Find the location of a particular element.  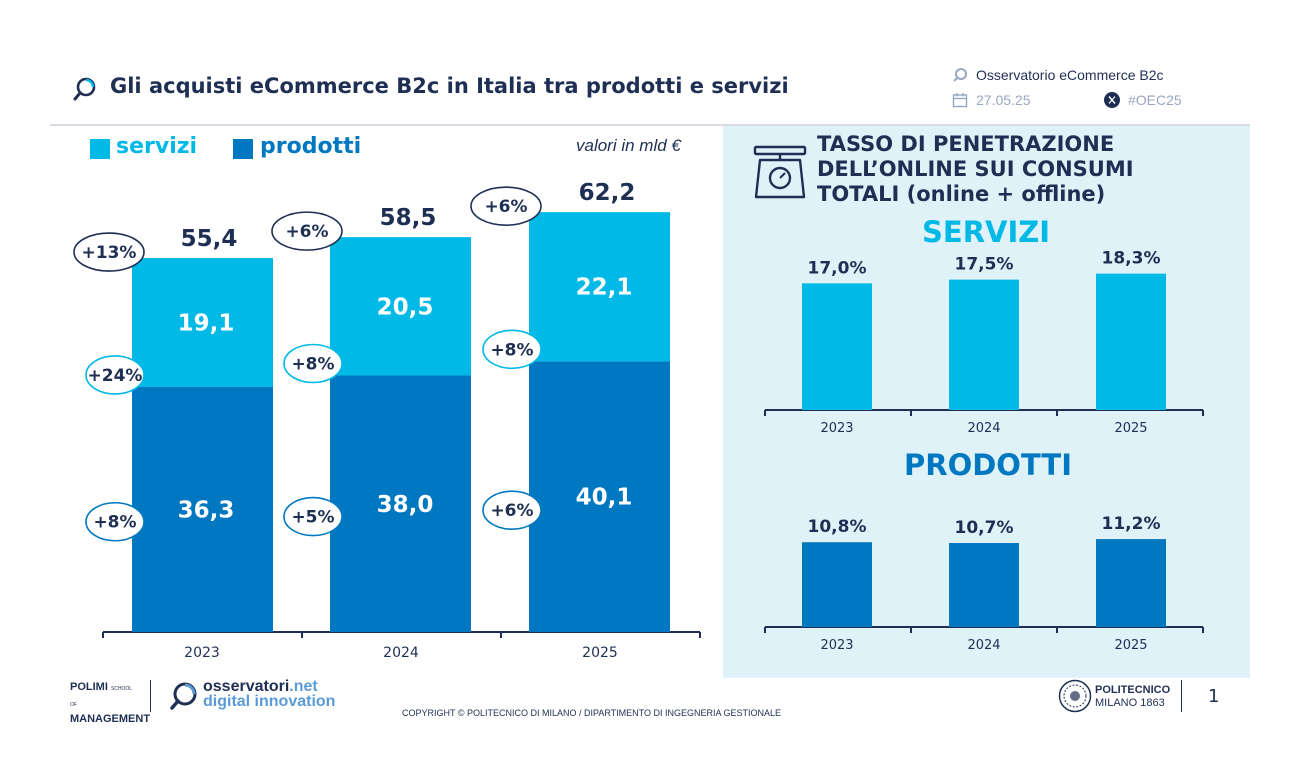

prodotti-bar-2024 is located at coordinates (984, 585).